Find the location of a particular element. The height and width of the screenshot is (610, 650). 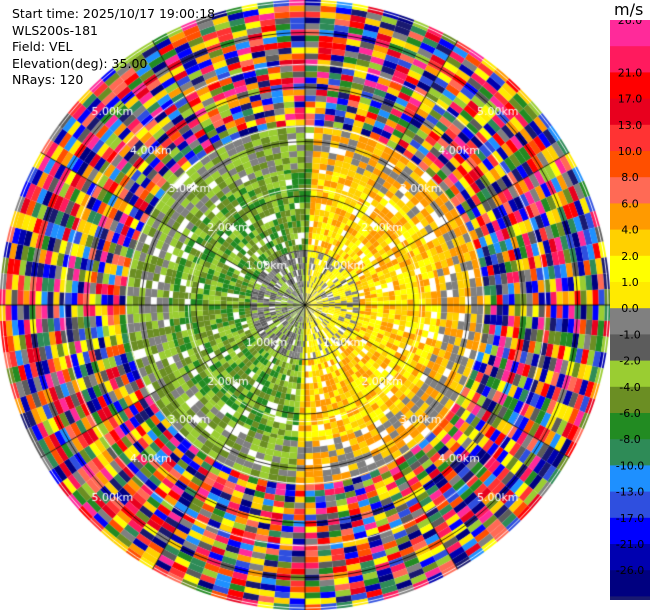

colorbar-tick-label: -26.0 is located at coordinates (630, 570).